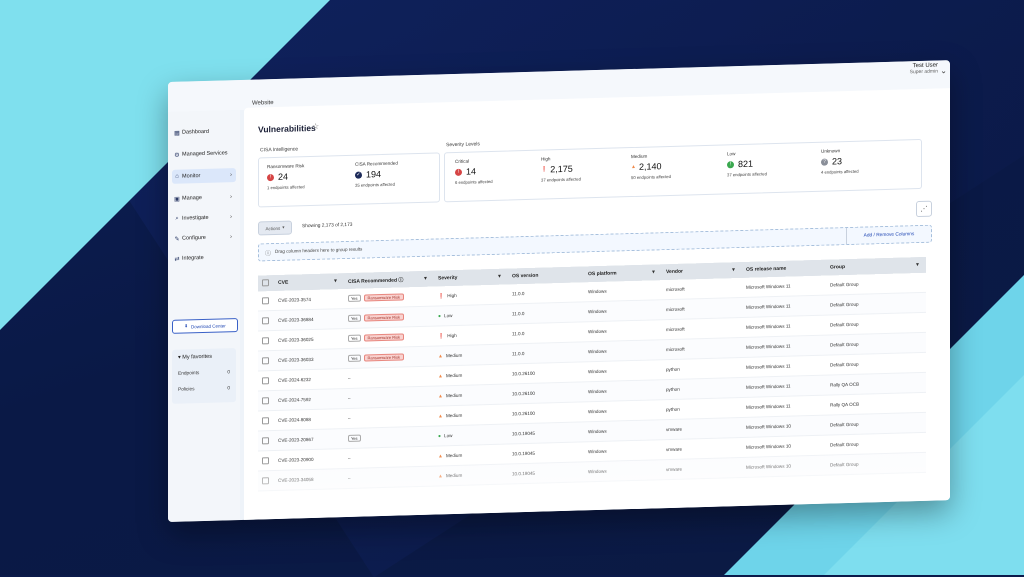 The height and width of the screenshot is (577, 1024). What do you see at coordinates (309, 319) in the screenshot?
I see `cve-link: CVE-2023-36884` at bounding box center [309, 319].